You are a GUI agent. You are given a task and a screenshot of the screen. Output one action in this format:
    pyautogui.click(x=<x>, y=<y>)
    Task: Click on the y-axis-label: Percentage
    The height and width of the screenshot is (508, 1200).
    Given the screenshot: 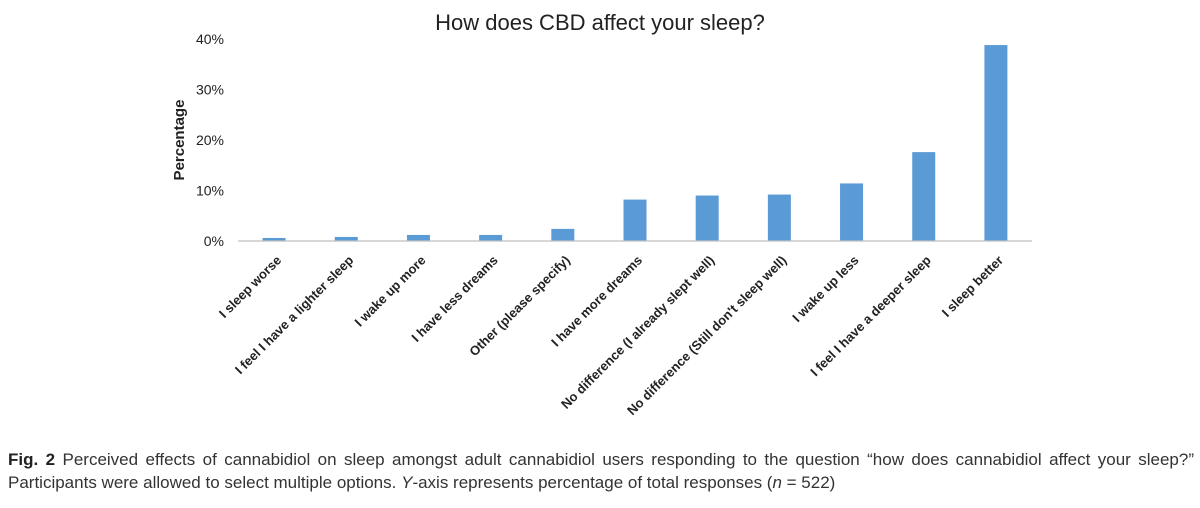 What is the action you would take?
    pyautogui.click(x=179, y=140)
    